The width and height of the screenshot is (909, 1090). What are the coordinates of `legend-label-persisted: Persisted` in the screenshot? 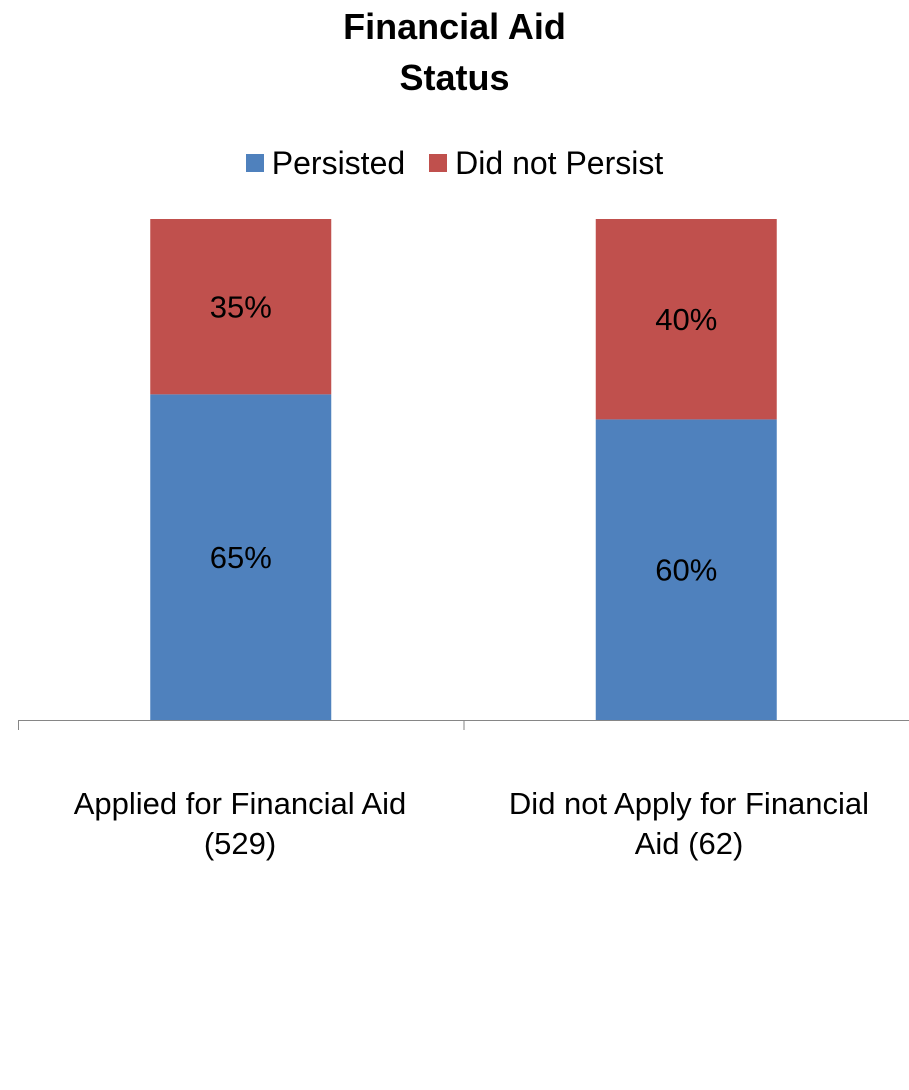 It's located at (338, 163).